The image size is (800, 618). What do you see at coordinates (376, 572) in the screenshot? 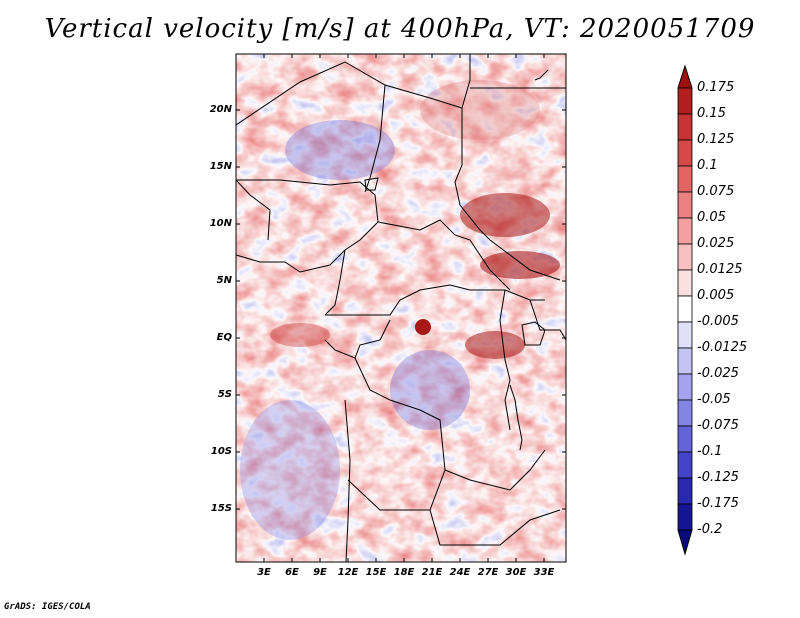
I see `x-tick-label: 15E` at bounding box center [376, 572].